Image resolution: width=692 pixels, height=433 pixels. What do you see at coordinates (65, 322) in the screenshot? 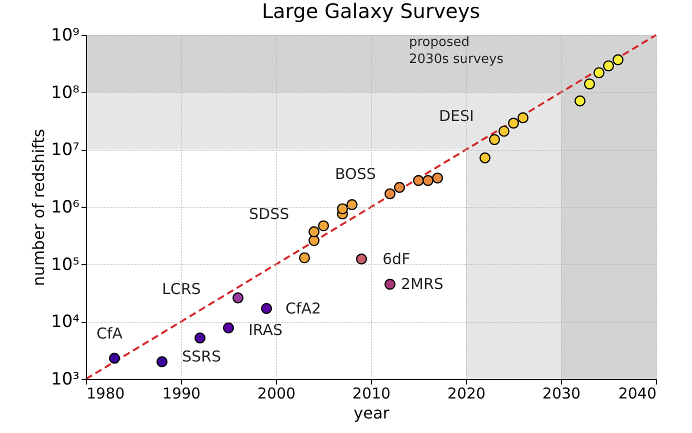
I see `y-tick-label: 10⁴` at bounding box center [65, 322].